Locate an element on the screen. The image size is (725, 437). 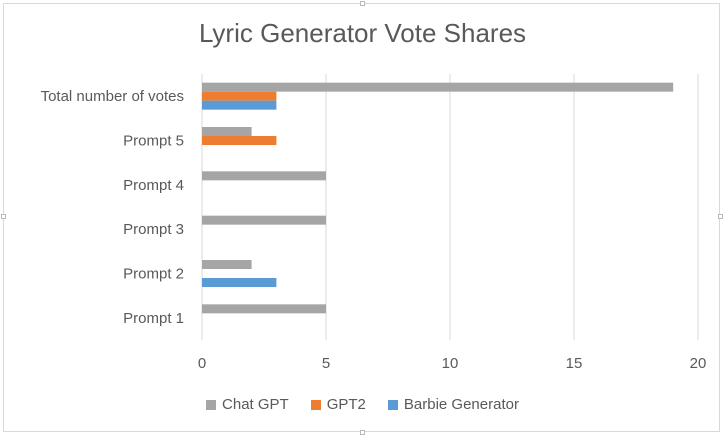
resize-handle-right is located at coordinates (720, 216).